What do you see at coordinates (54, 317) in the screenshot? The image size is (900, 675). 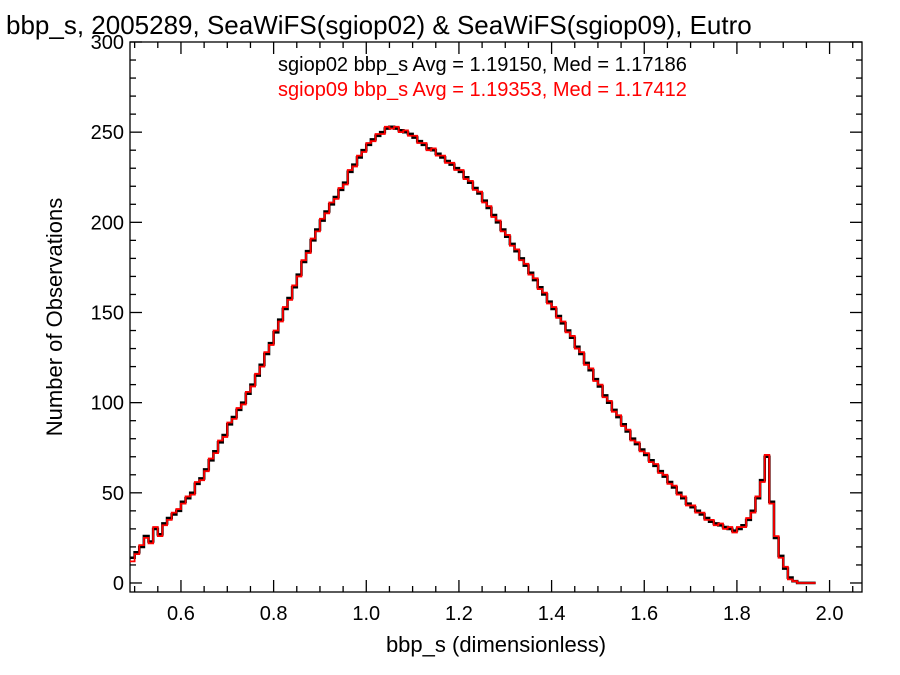 I see `y-axis-label: Number of Observations` at bounding box center [54, 317].